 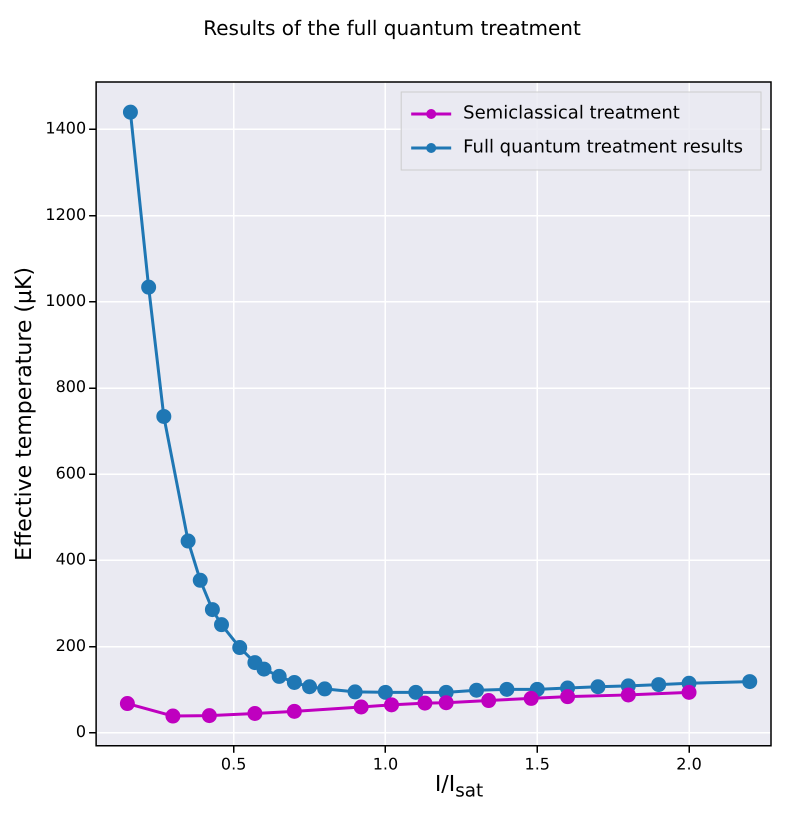 I want to click on y-tick-label: 1000, so click(x=65, y=300).